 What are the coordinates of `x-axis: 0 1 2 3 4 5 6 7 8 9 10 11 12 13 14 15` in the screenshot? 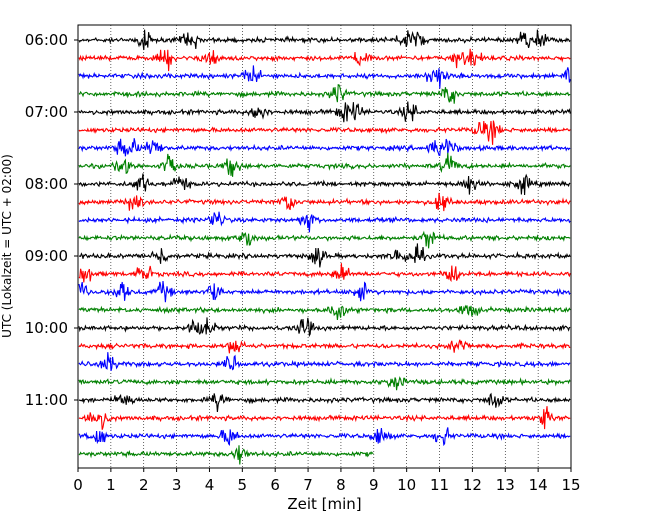 It's located at (327, 481).